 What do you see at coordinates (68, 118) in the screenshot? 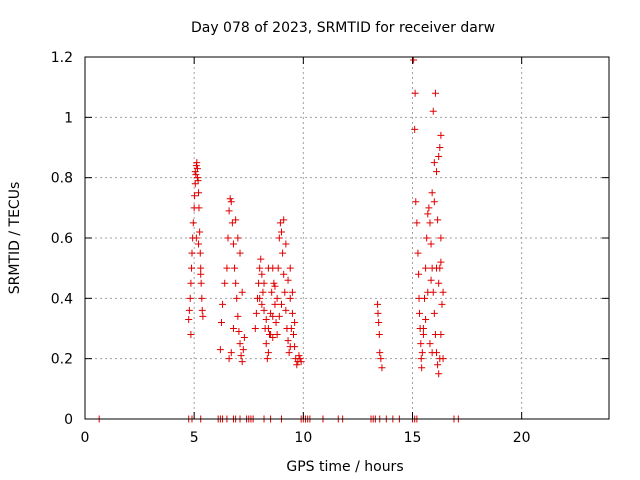
I see `y-tick-label: 1` at bounding box center [68, 118].